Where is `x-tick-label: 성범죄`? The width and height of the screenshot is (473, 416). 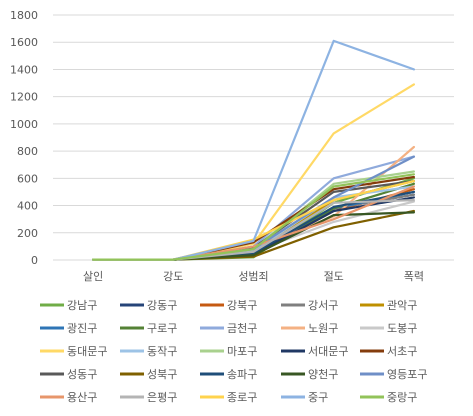 x-tick-label: 성범죄 is located at coordinates (253, 276).